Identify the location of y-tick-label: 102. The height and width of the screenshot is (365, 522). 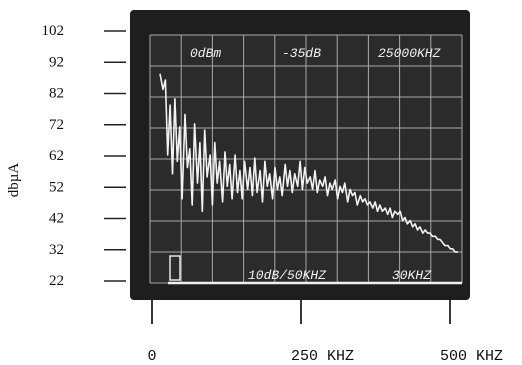
(53, 31).